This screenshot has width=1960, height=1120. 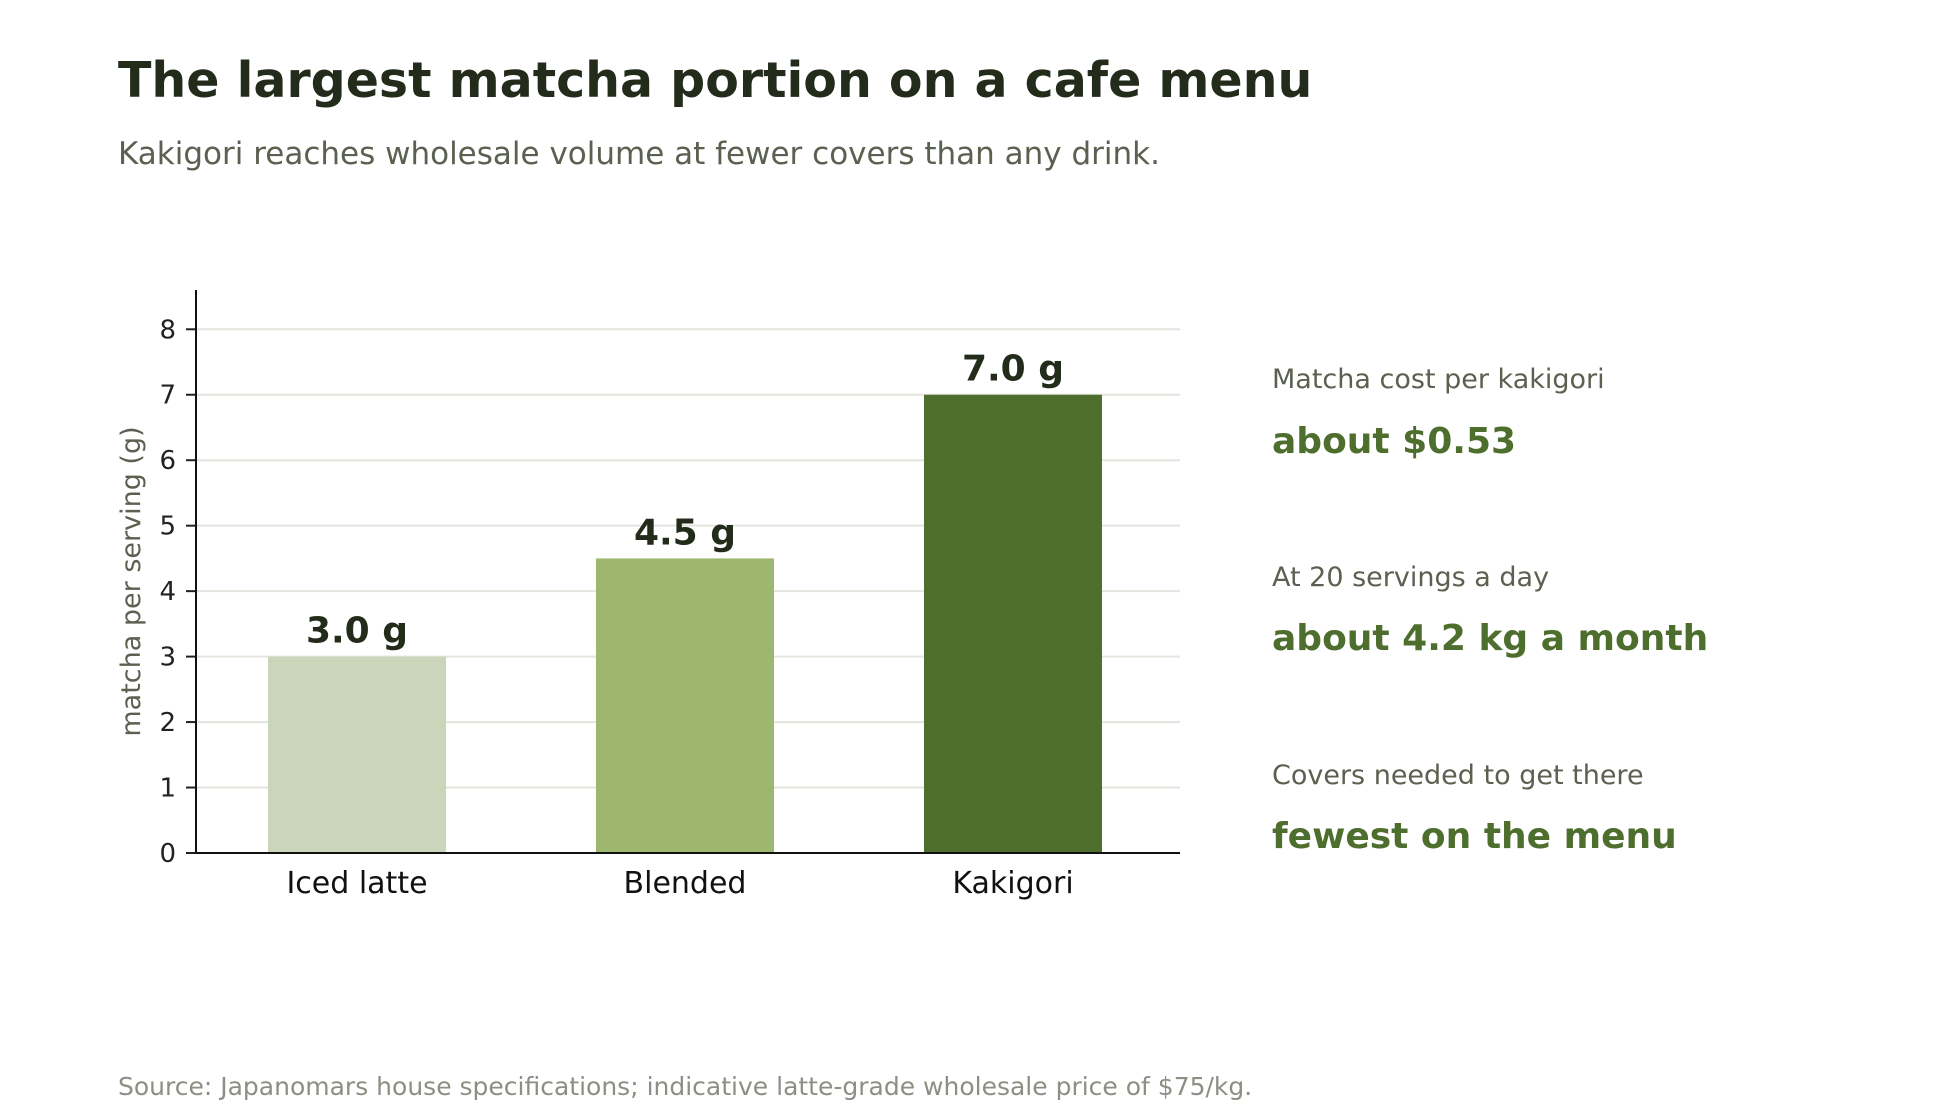 What do you see at coordinates (167, 658) in the screenshot?
I see `y-tick-label: 3` at bounding box center [167, 658].